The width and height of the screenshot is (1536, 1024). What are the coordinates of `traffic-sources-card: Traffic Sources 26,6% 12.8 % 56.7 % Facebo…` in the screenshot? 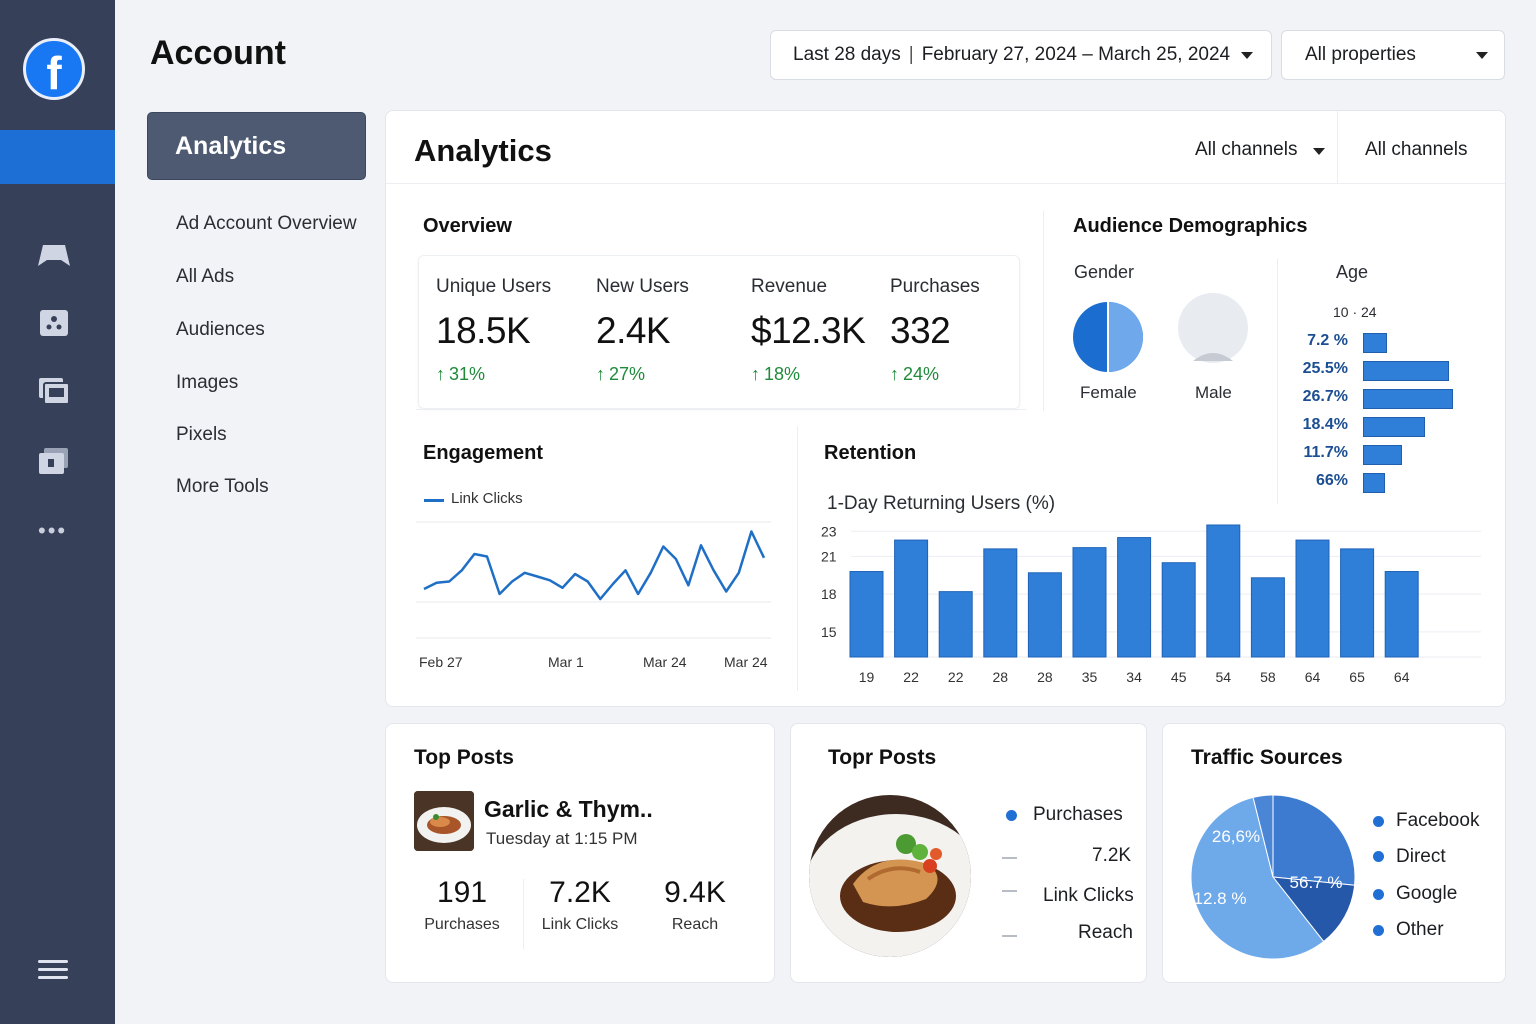 It's located at (1334, 853).